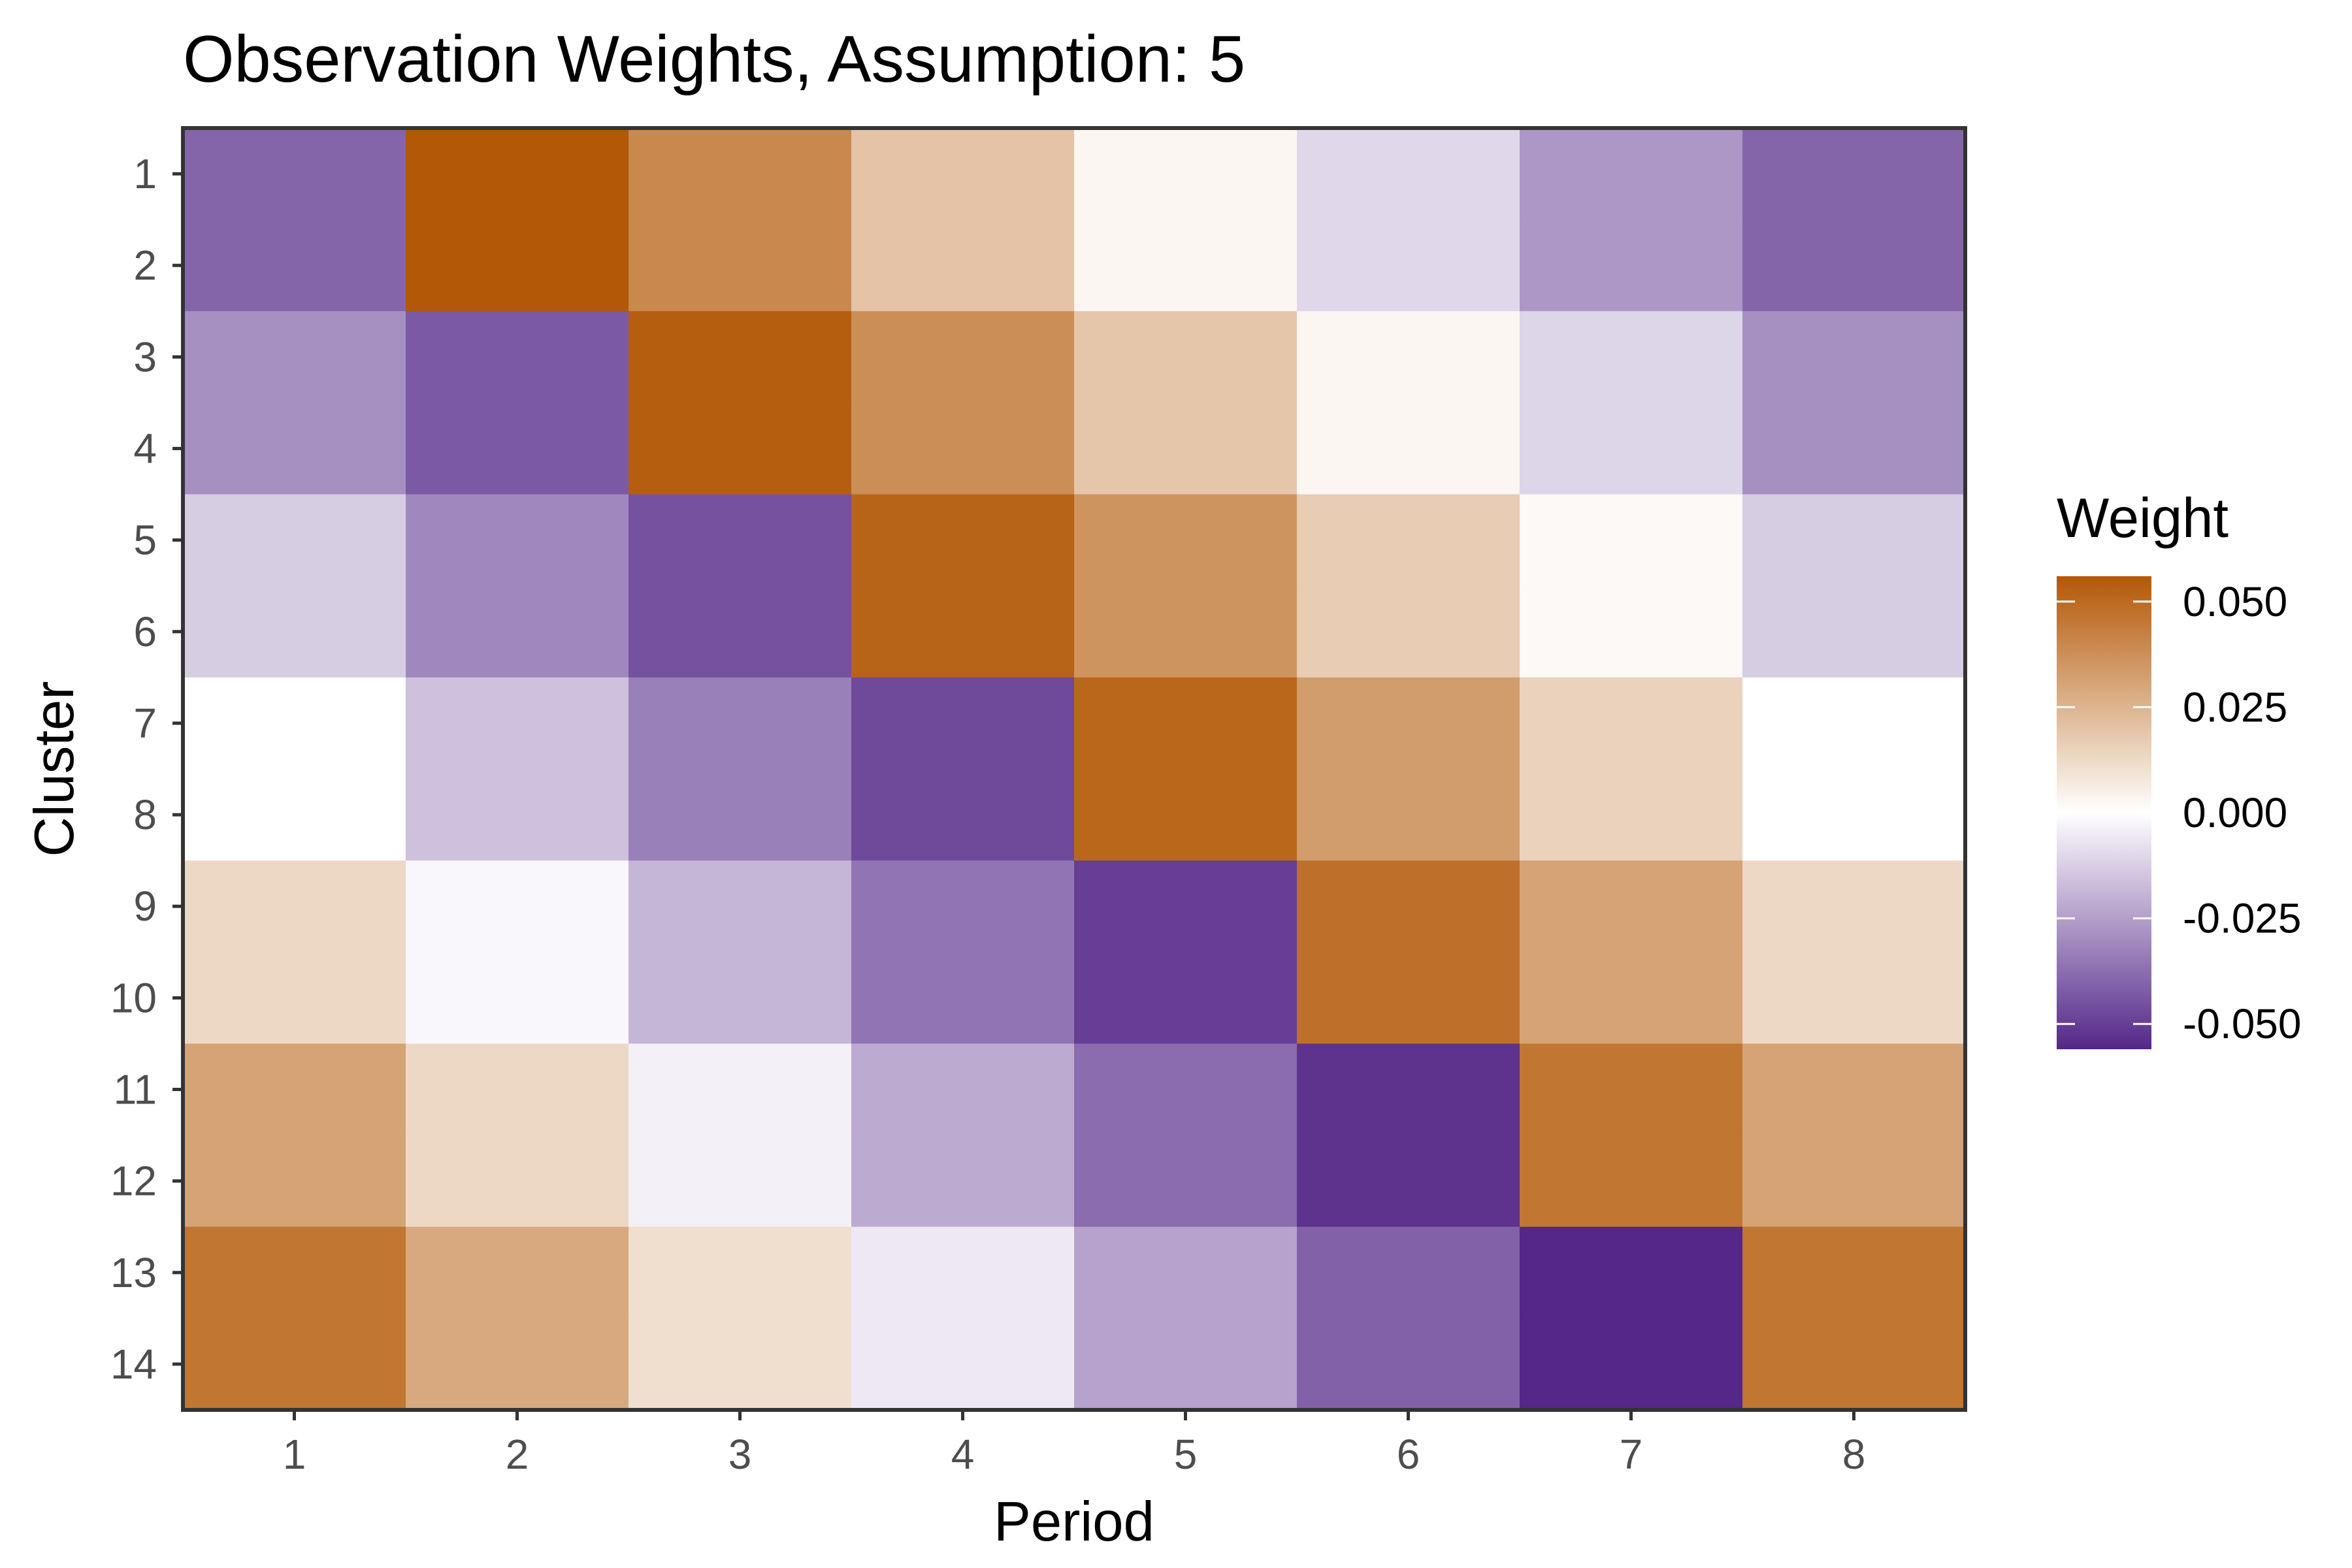  I want to click on y-tick-label: 5, so click(145, 540).